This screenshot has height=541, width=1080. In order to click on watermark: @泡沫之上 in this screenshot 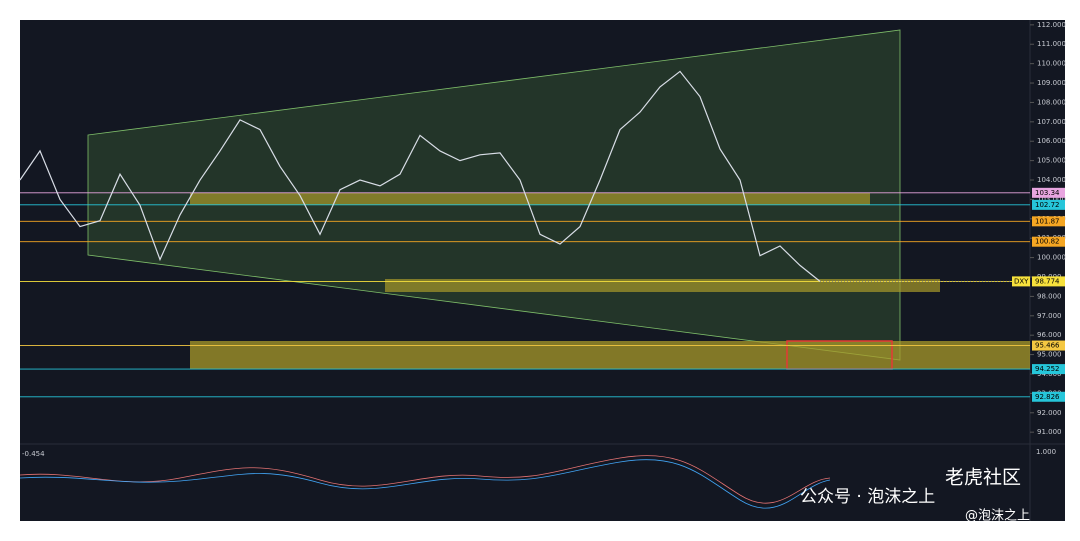, I will do `click(997, 516)`.